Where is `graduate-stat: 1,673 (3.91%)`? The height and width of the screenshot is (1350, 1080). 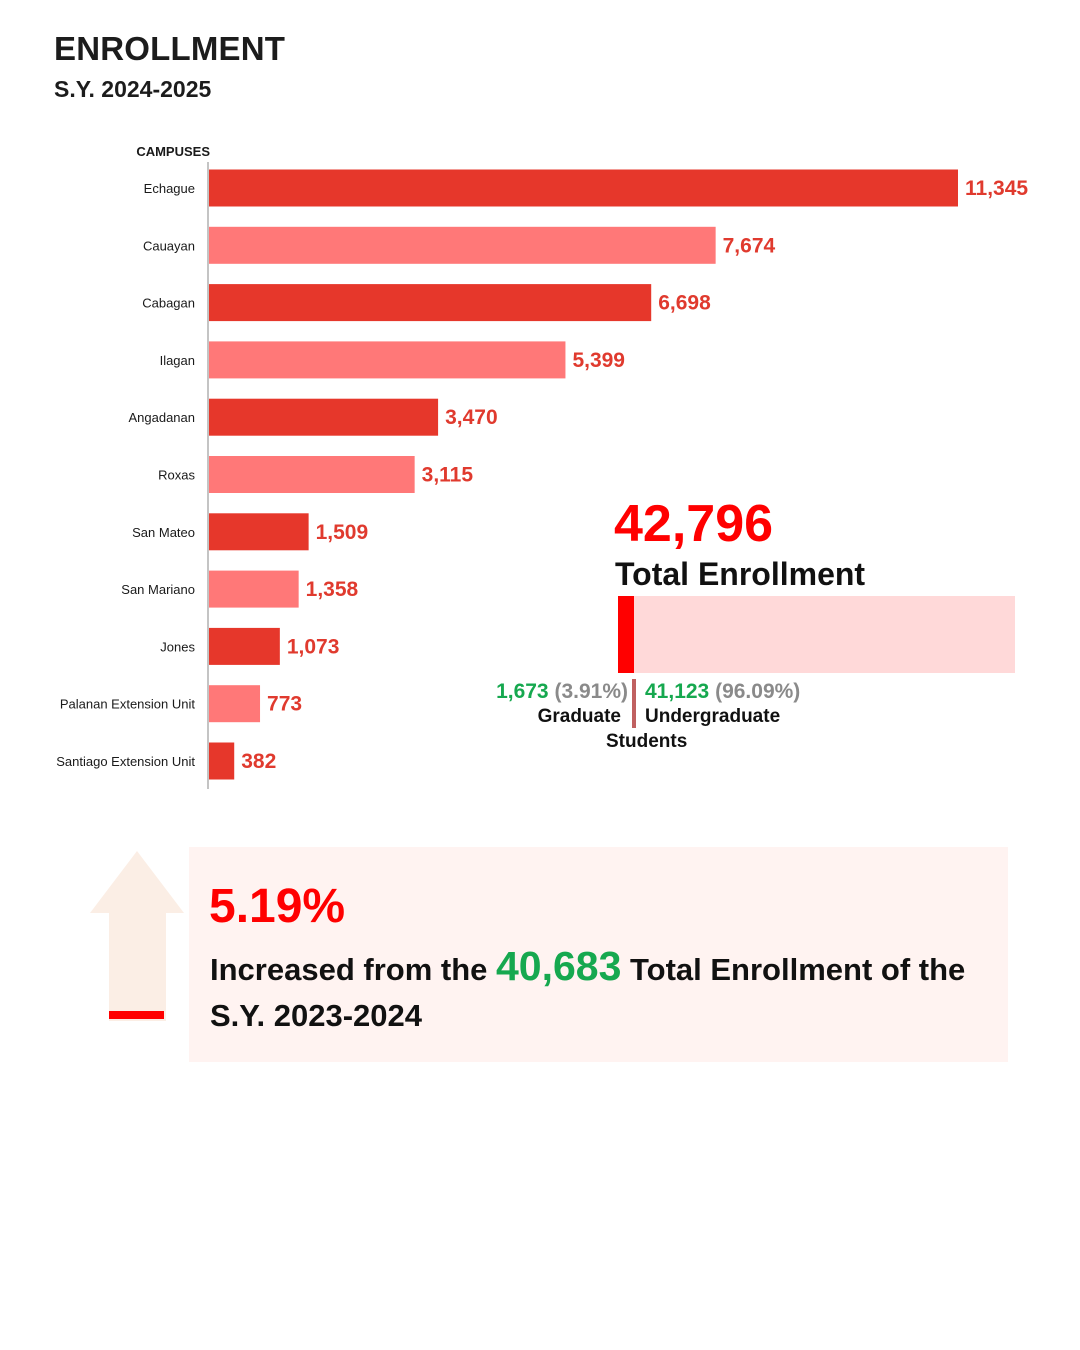
graduate-stat: 1,673 (3.91%) is located at coordinates (562, 692).